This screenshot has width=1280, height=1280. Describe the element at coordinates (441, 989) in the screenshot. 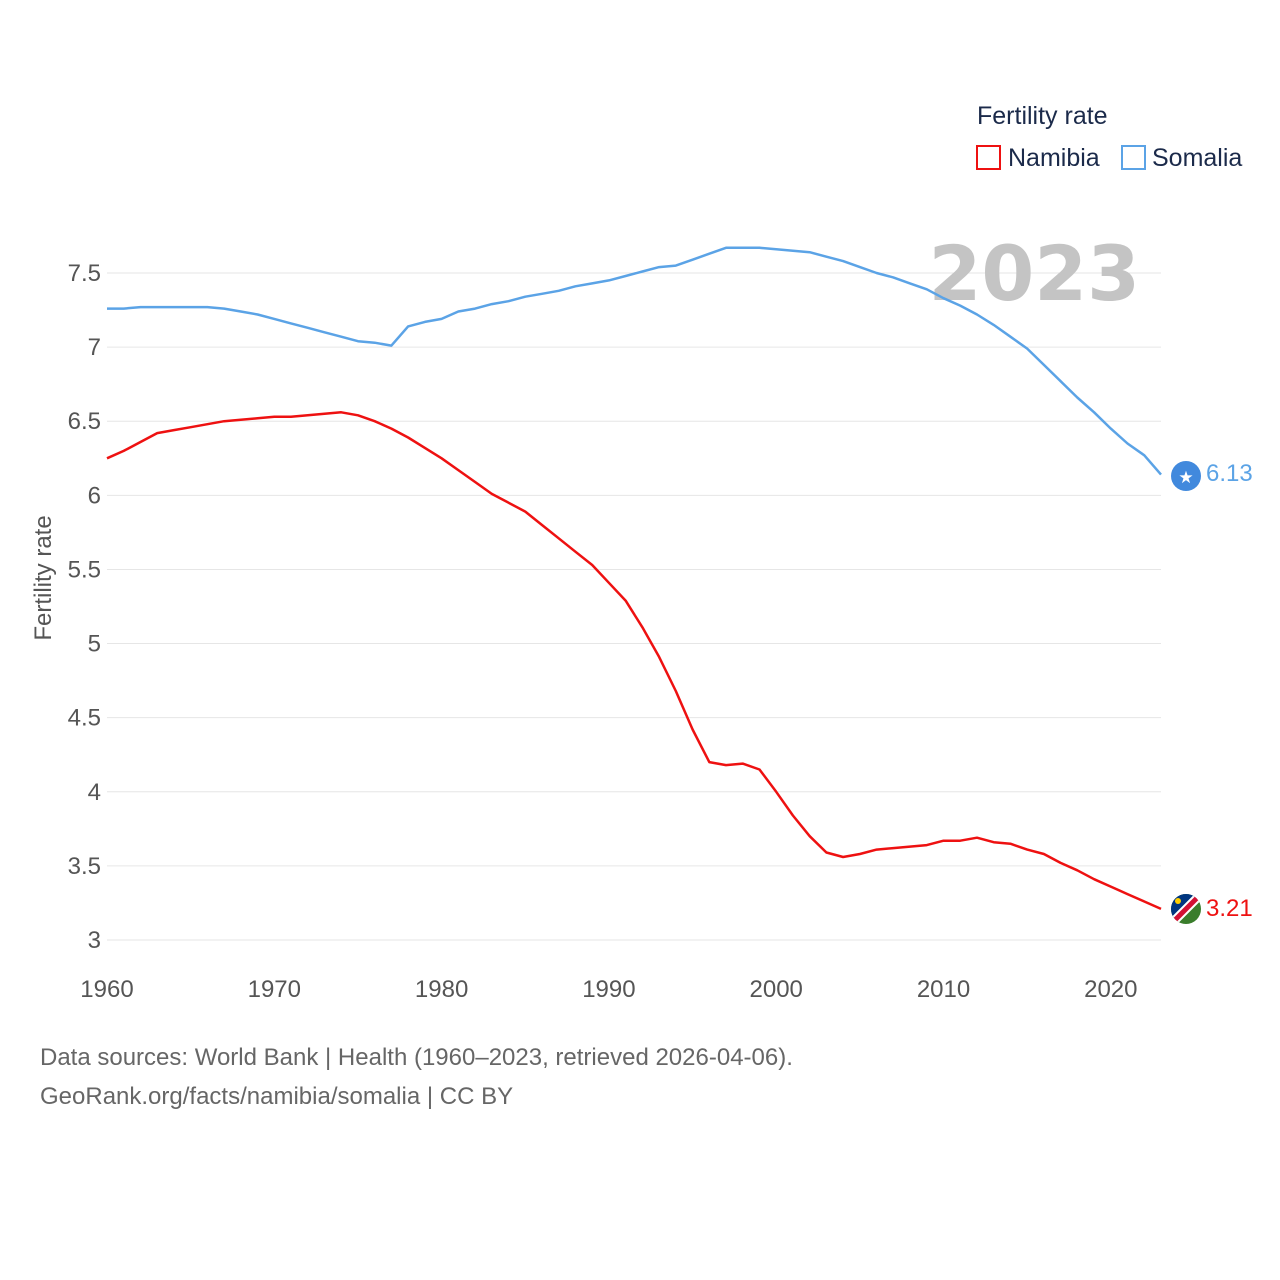

I see `x-tick-label: 1980` at that location.